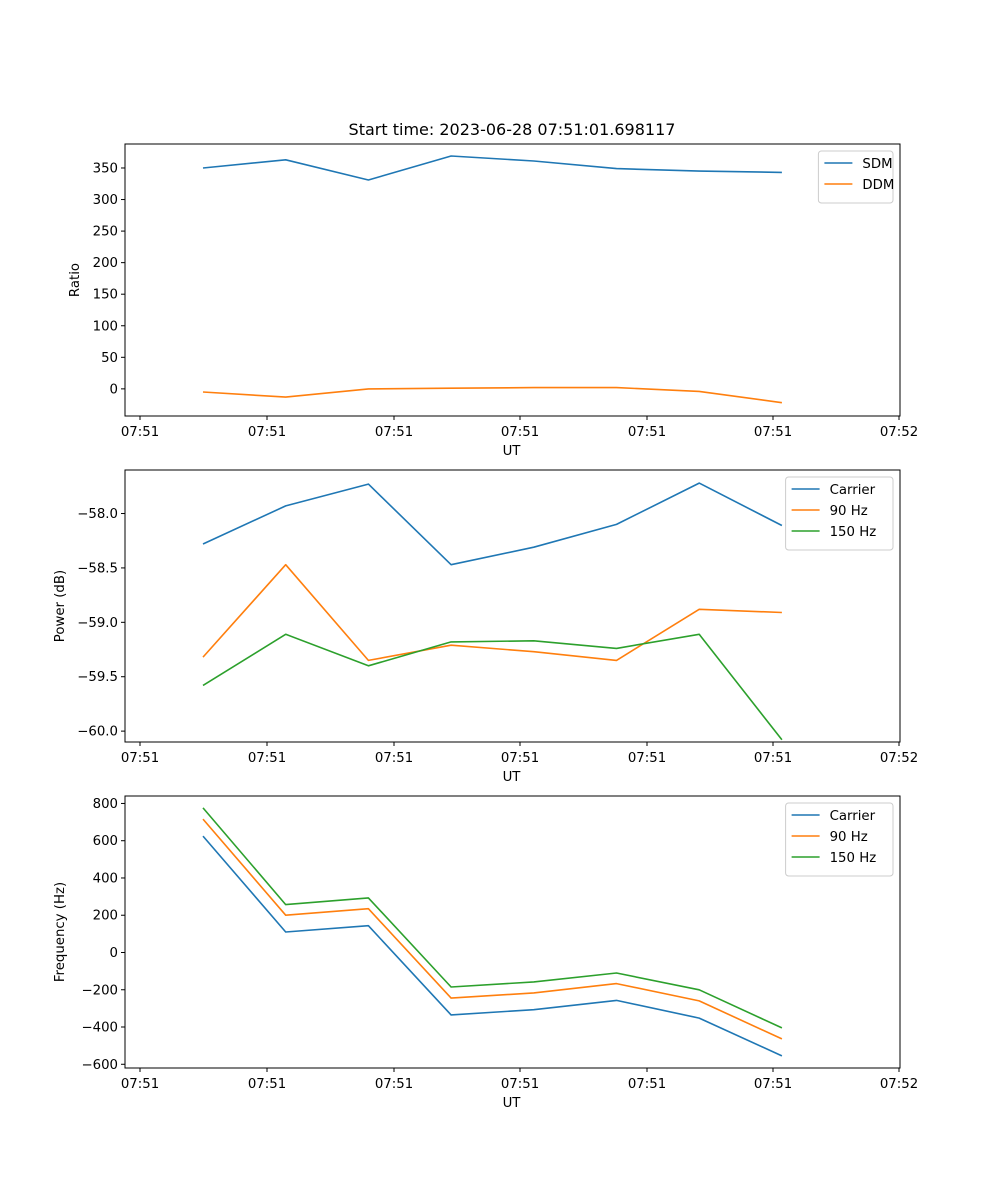  Describe the element at coordinates (105, 232) in the screenshot. I see `y-tick-label: 250` at that location.